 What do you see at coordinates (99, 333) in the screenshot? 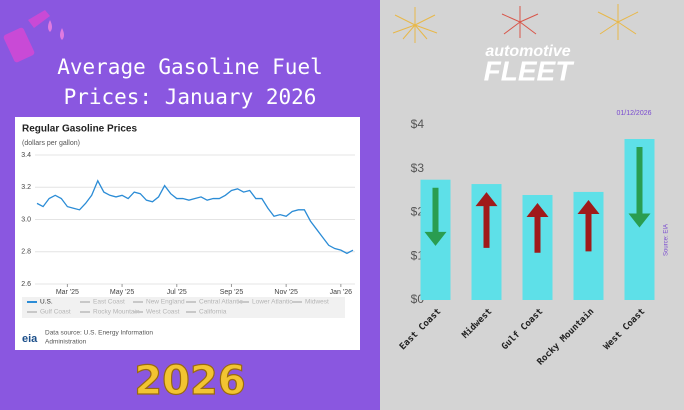
I see `source-note: Data source: U.S. Energy Information` at bounding box center [99, 333].